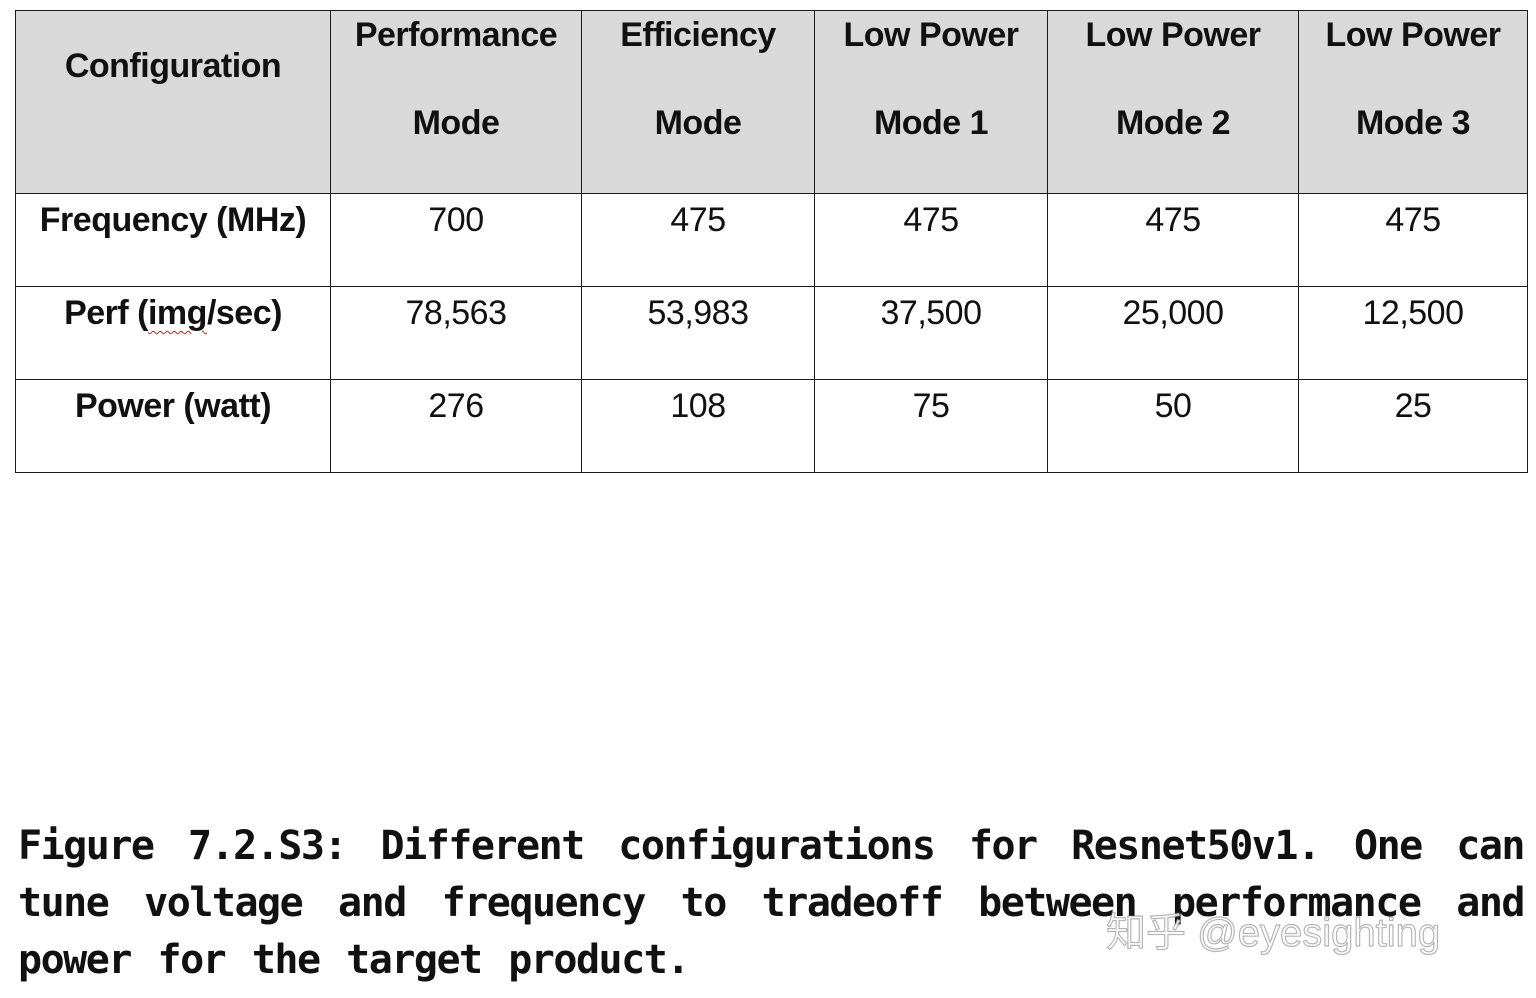 This screenshot has height=998, width=1536. What do you see at coordinates (931, 102) in the screenshot?
I see `header-low-power-mode-1: Low Power Mode 1` at bounding box center [931, 102].